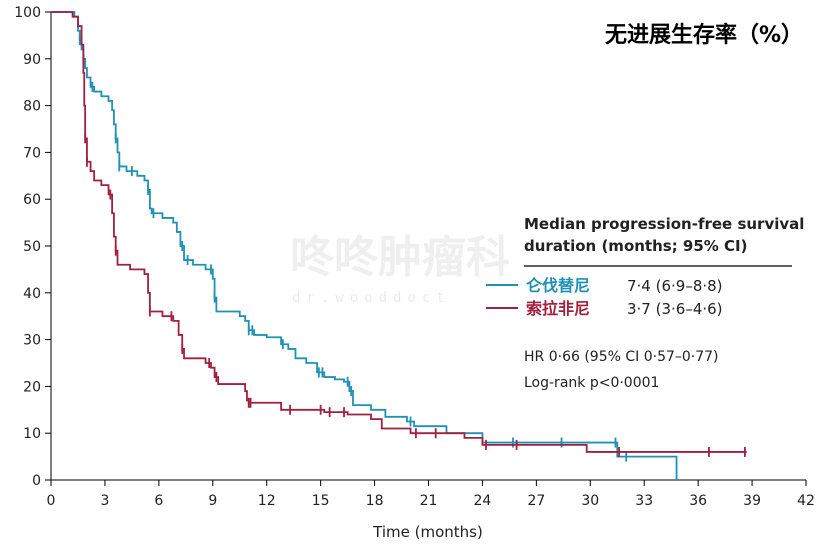  Describe the element at coordinates (636, 246) in the screenshot. I see `annotation-title-line2: duration (months; 95% CI)` at that location.